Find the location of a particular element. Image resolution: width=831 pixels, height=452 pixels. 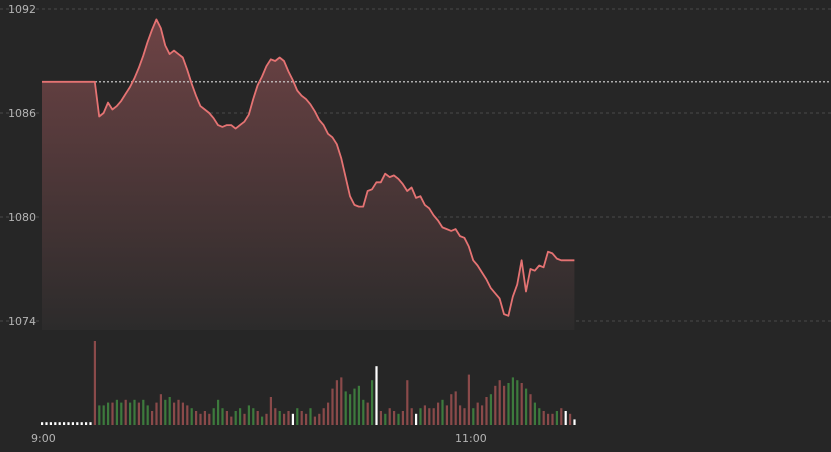

volume-bars is located at coordinates (308, 383).